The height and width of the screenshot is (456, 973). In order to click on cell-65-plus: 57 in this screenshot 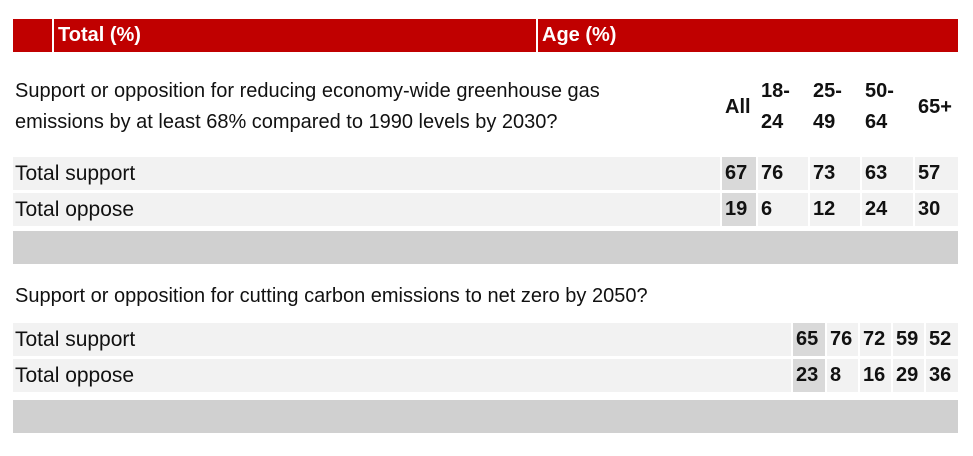, I will do `click(936, 173)`.